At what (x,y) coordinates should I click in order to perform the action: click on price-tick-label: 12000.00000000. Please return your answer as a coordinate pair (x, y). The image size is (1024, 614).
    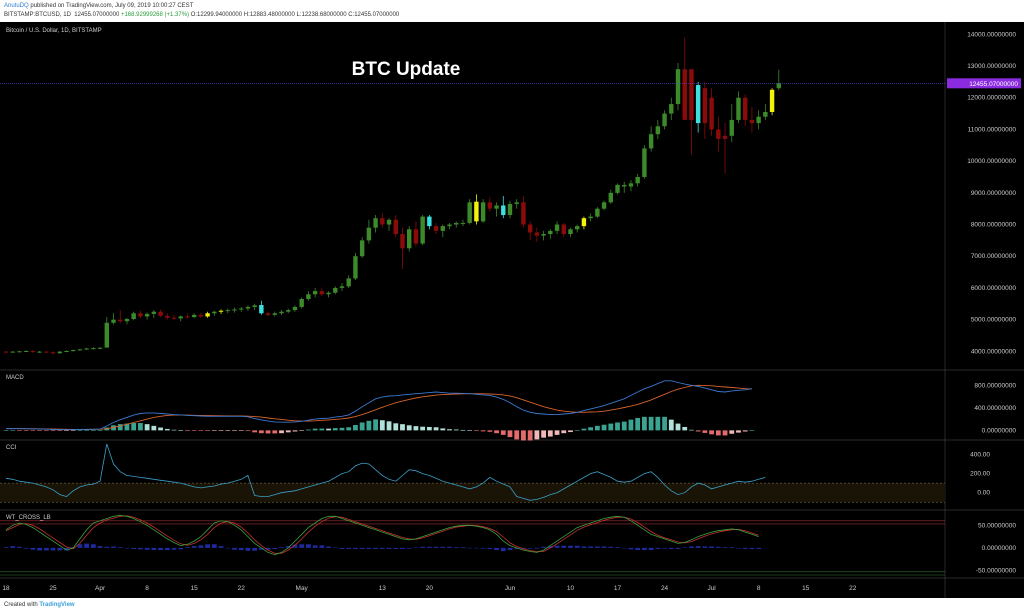
    Looking at the image, I should click on (991, 98).